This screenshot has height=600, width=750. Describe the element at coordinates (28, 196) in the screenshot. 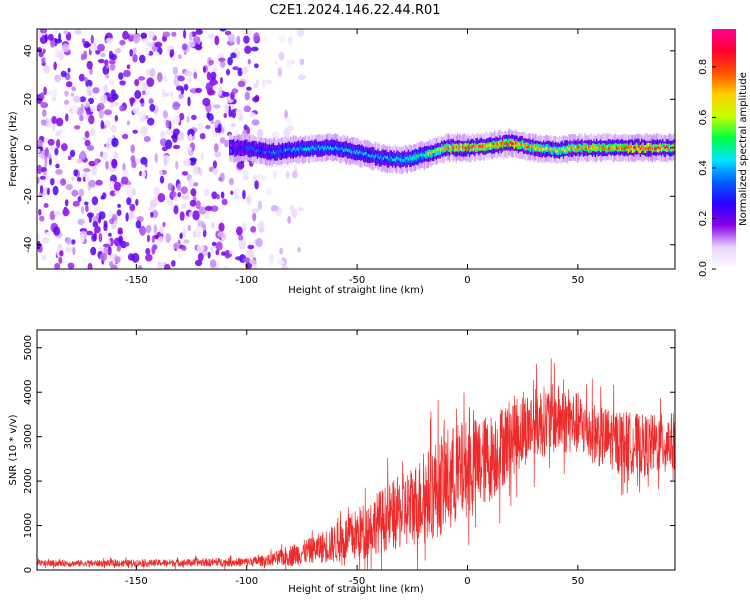

I see `y-tick-label: -20` at that location.